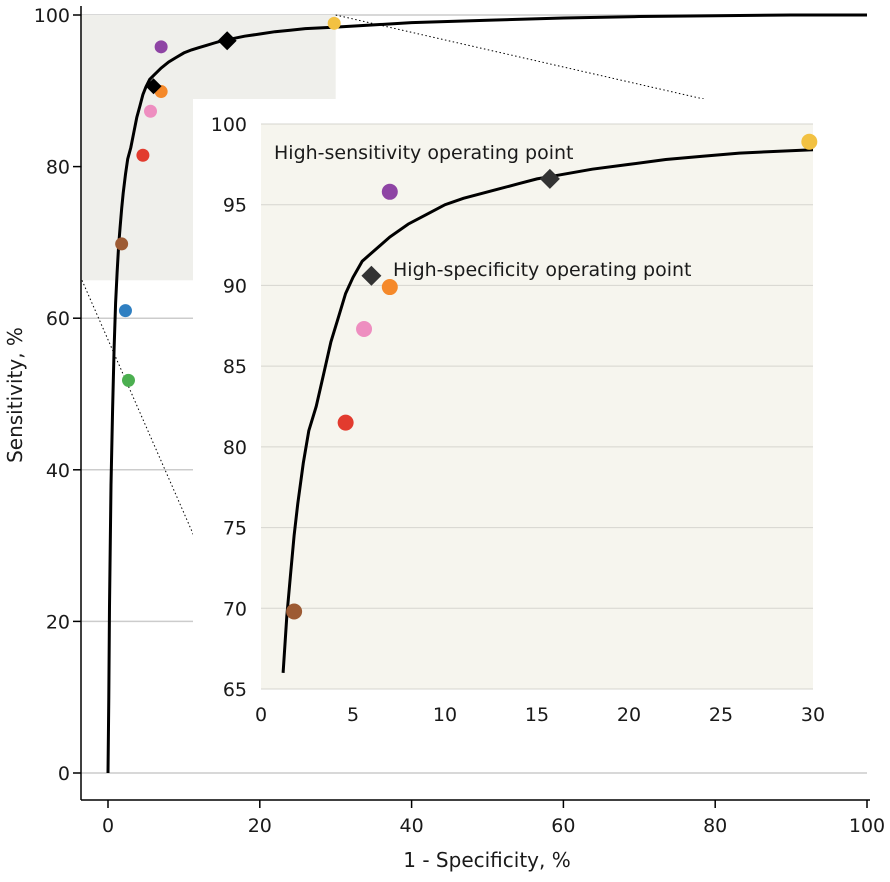  I want to click on inset-x-tick-labels: 0 5 10 15 20 25 30, so click(540, 715).